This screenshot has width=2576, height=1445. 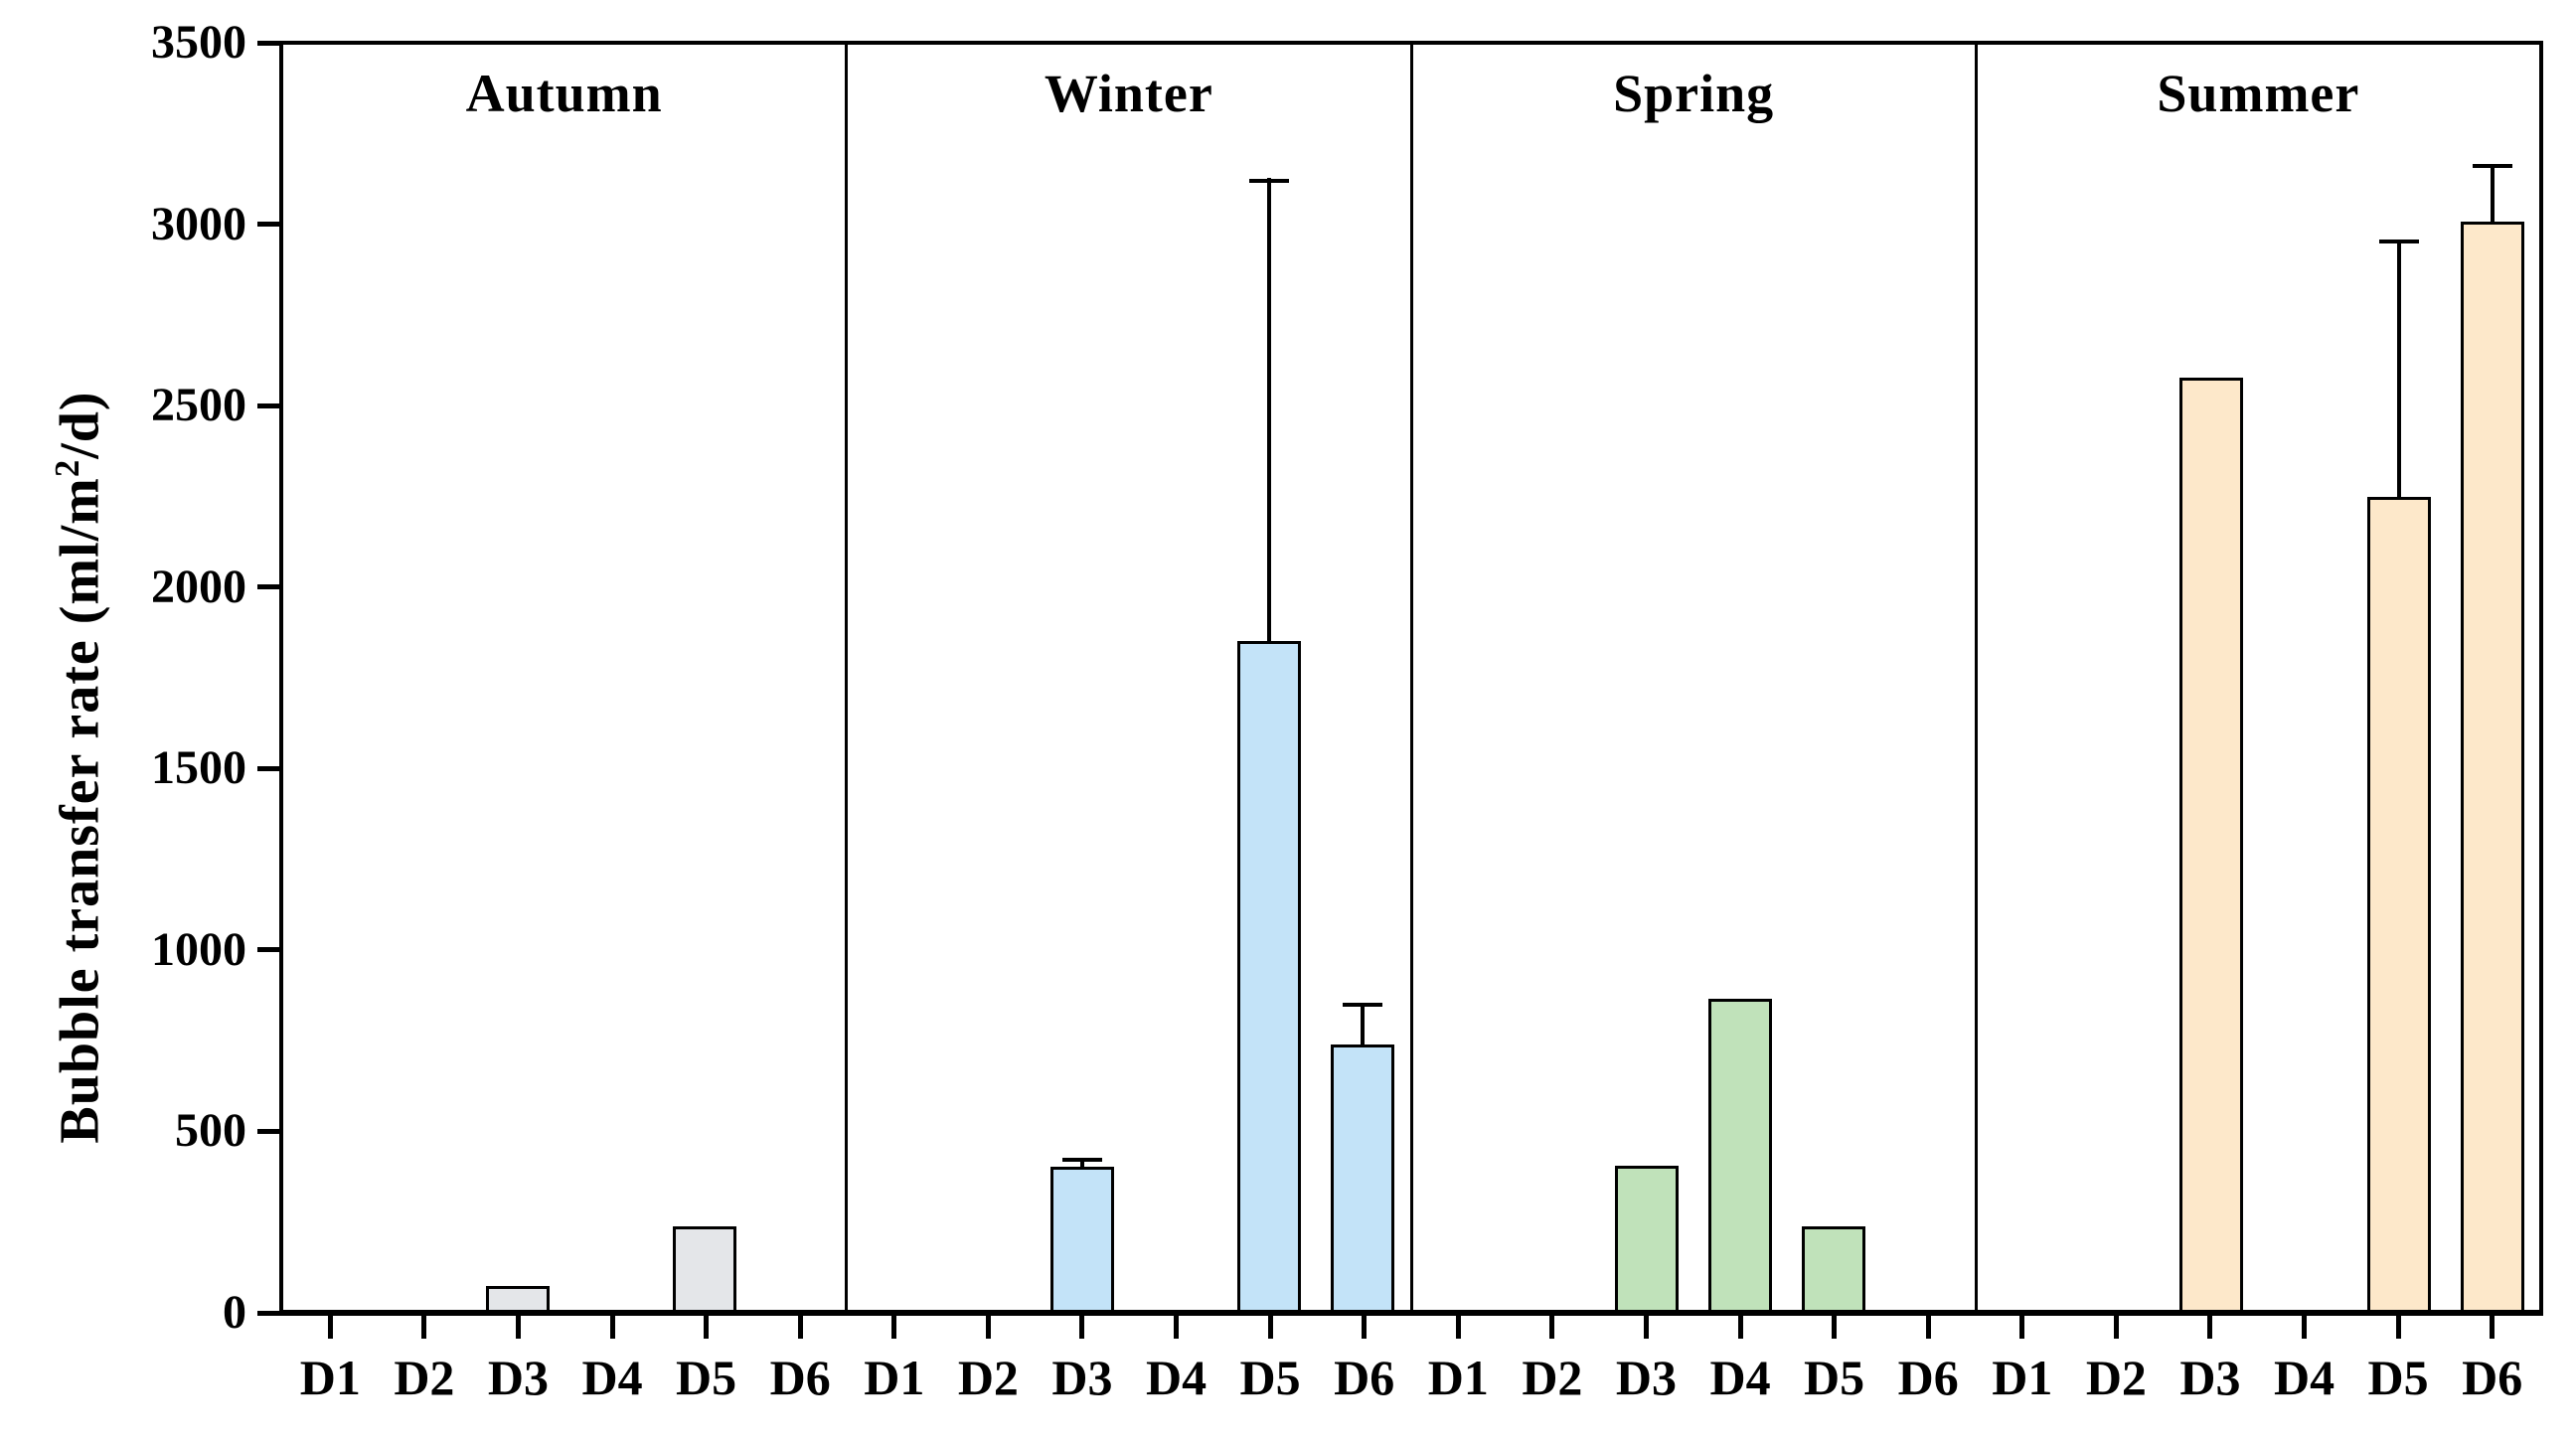 What do you see at coordinates (704, 678) in the screenshot?
I see `slot-autumn-d5` at bounding box center [704, 678].